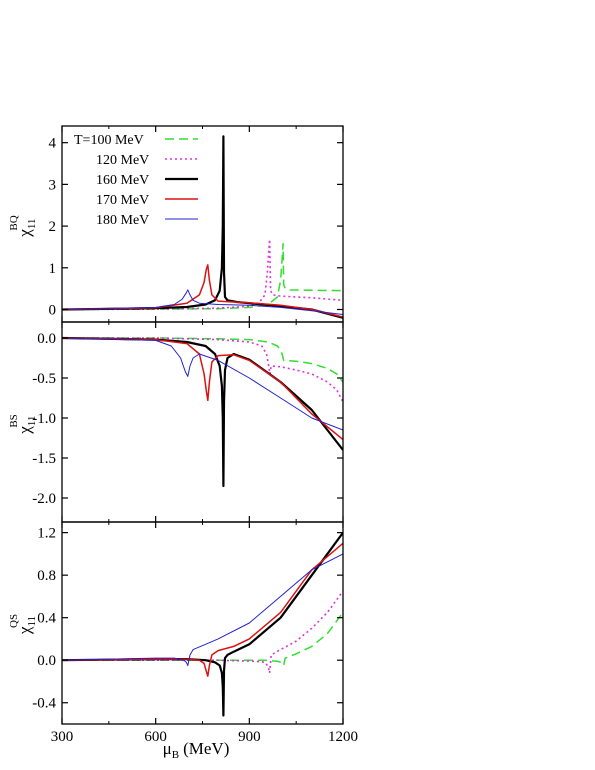  What do you see at coordinates (44, 459) in the screenshot?
I see `y-tick-label: -1.5` at bounding box center [44, 459].